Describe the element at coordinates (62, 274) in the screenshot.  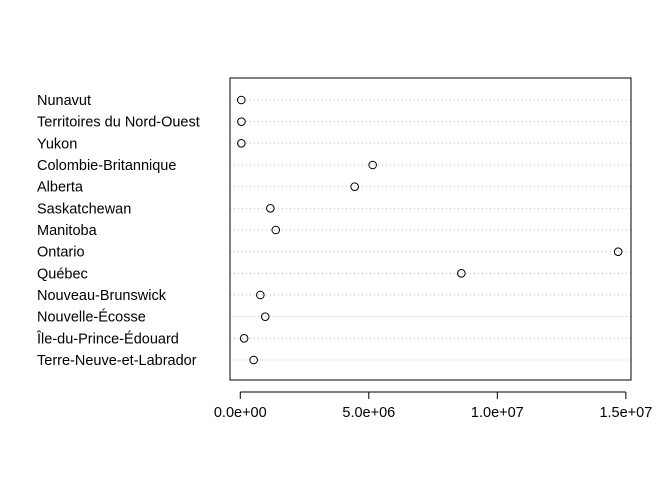
I see `category-label: Québec` at that location.